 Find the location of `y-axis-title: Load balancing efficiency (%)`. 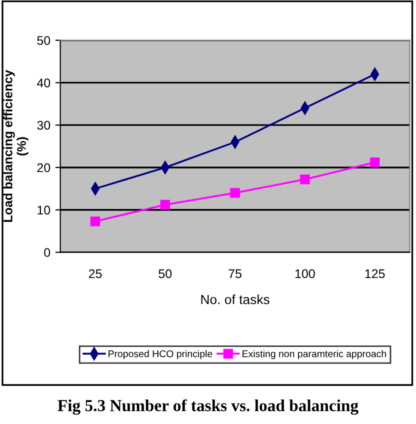

y-axis-title: Load balancing efficiency (%) is located at coordinates (15, 146).